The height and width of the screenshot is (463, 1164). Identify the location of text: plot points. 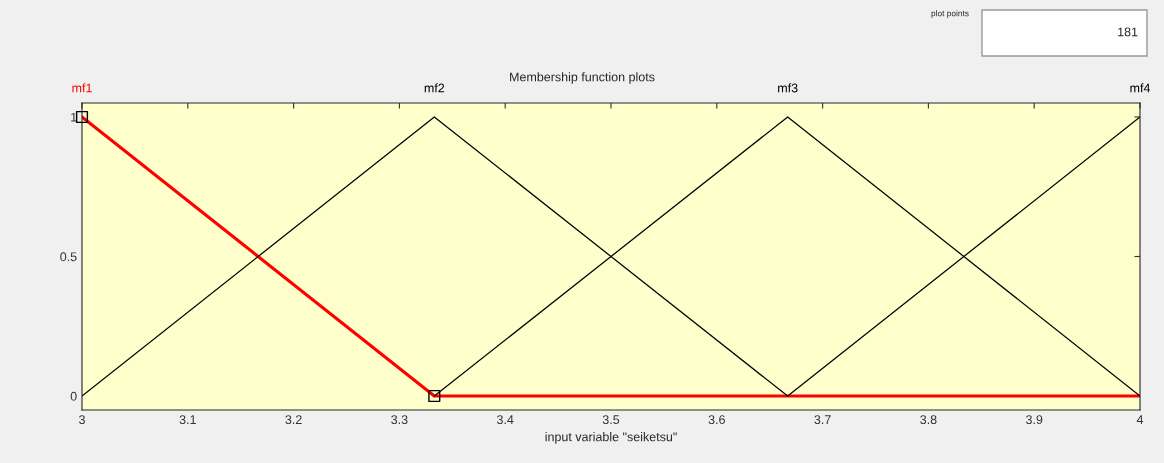
(950, 14).